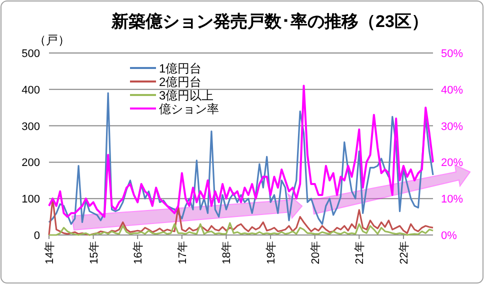  Describe the element at coordinates (31, 163) in the screenshot. I see `y-tick-label: 200` at that location.